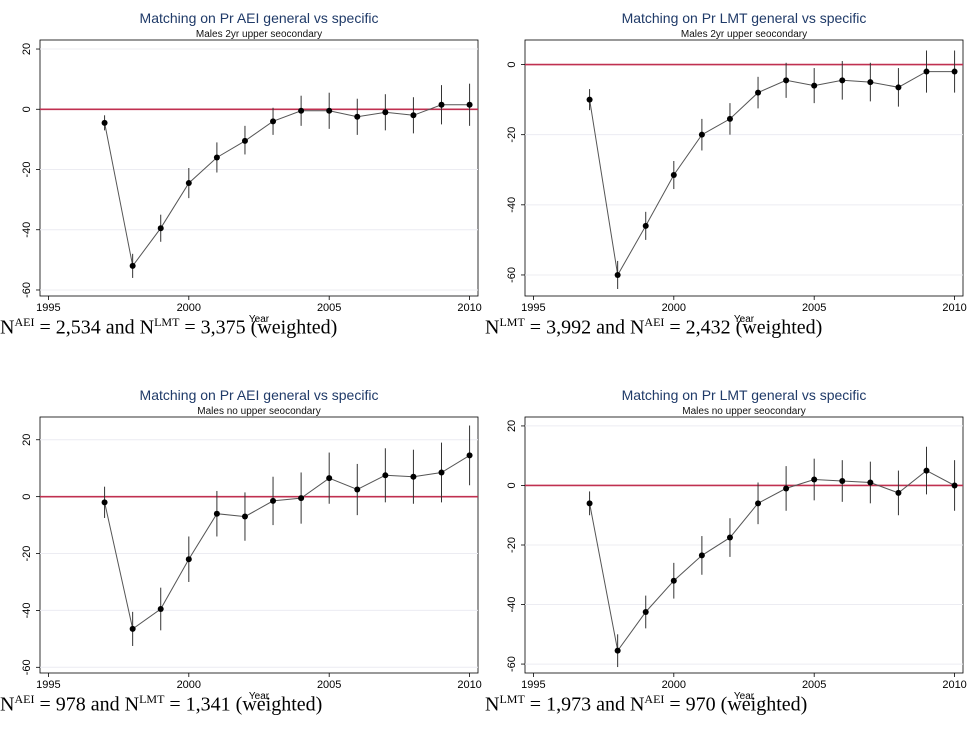 The width and height of the screenshot is (969, 754). What do you see at coordinates (259, 18) in the screenshot?
I see `chart-title: Matching on Pr AEI general vs specific` at bounding box center [259, 18].